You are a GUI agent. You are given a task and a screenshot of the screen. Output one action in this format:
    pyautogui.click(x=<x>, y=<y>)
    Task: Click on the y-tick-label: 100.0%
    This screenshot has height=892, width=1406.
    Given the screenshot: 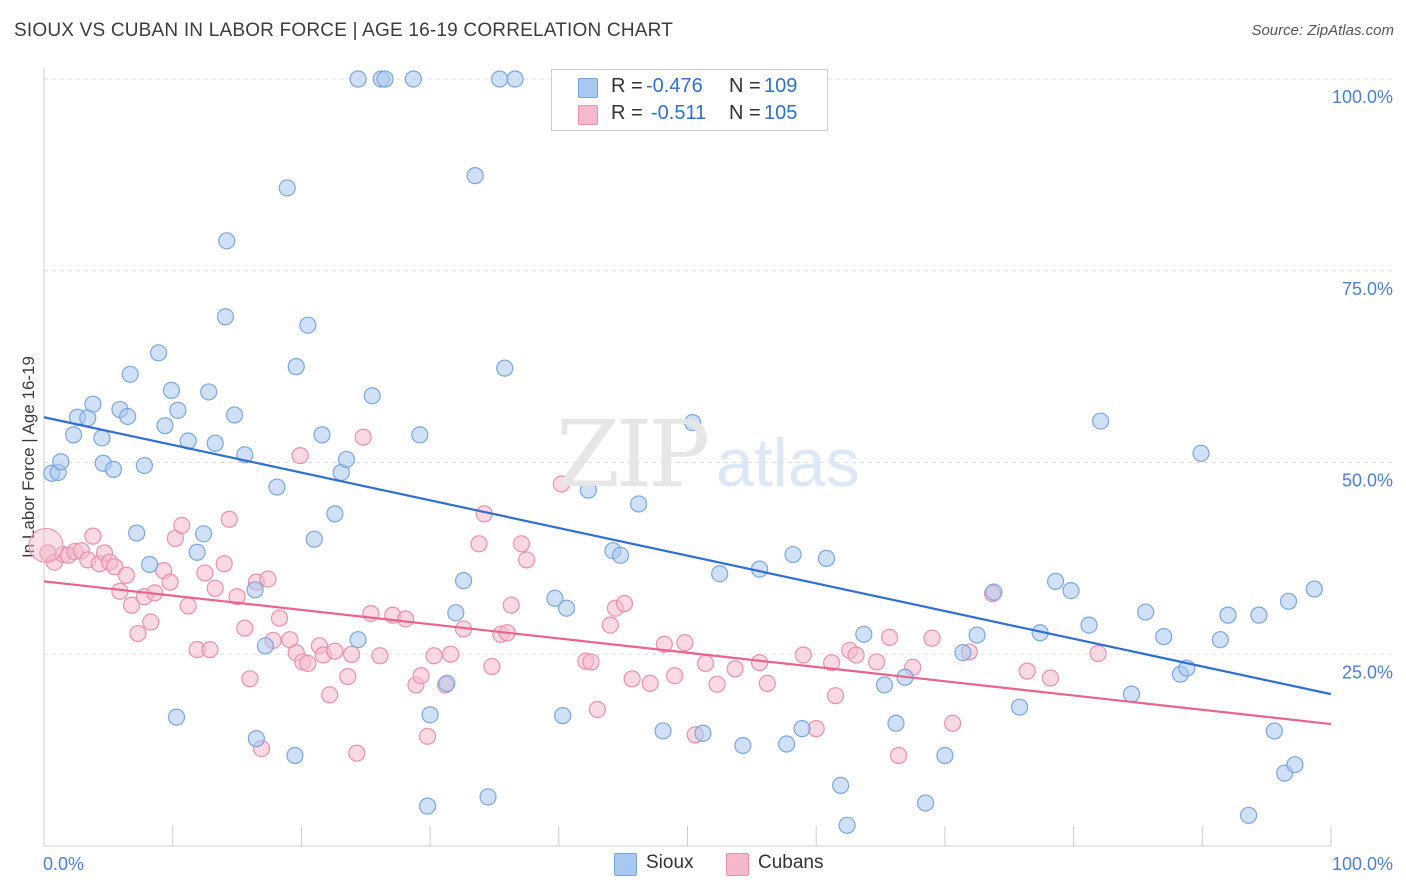 What is the action you would take?
    pyautogui.click(x=1362, y=97)
    